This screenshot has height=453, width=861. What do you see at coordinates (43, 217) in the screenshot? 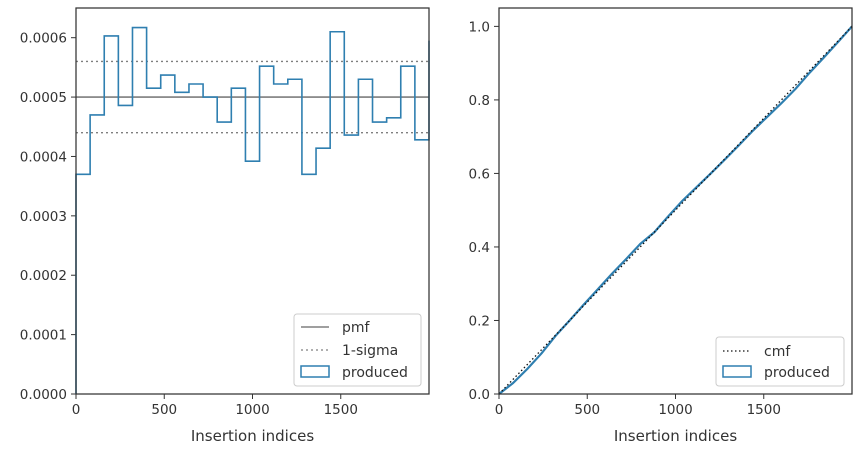
I see `left-y-tick-label: 0.0003` at bounding box center [43, 217].